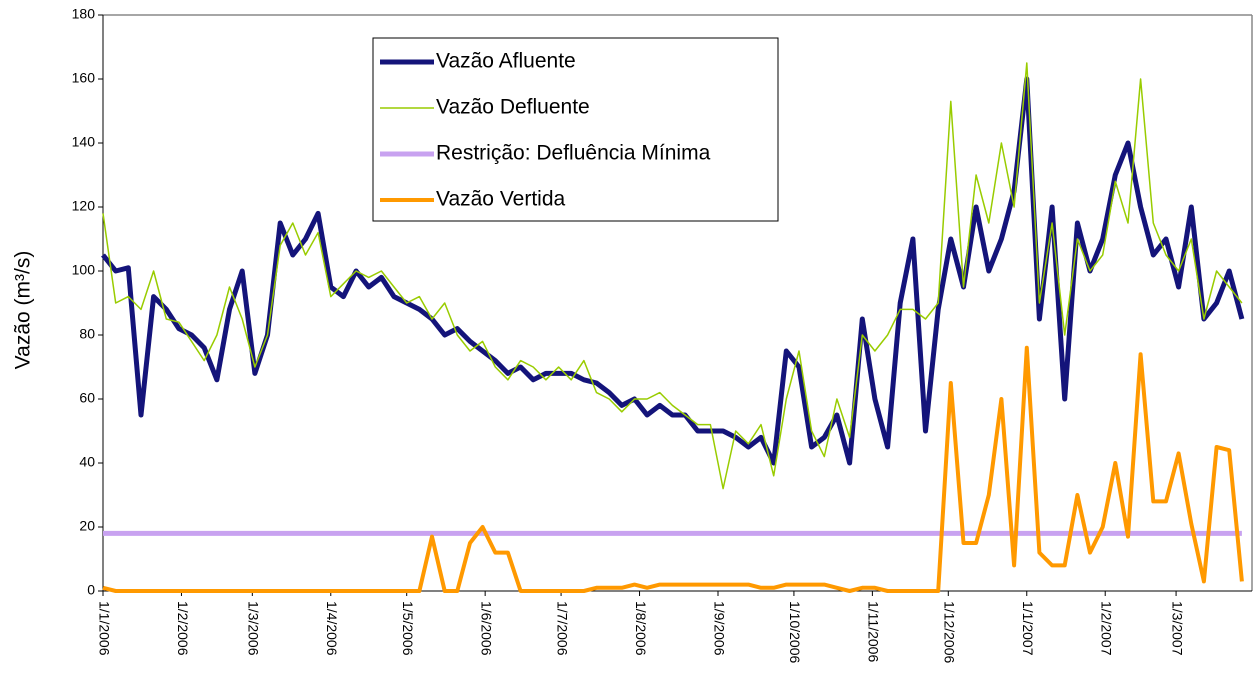 The height and width of the screenshot is (700, 1253). What do you see at coordinates (84, 206) in the screenshot?
I see `y-tick-label: 120` at bounding box center [84, 206].